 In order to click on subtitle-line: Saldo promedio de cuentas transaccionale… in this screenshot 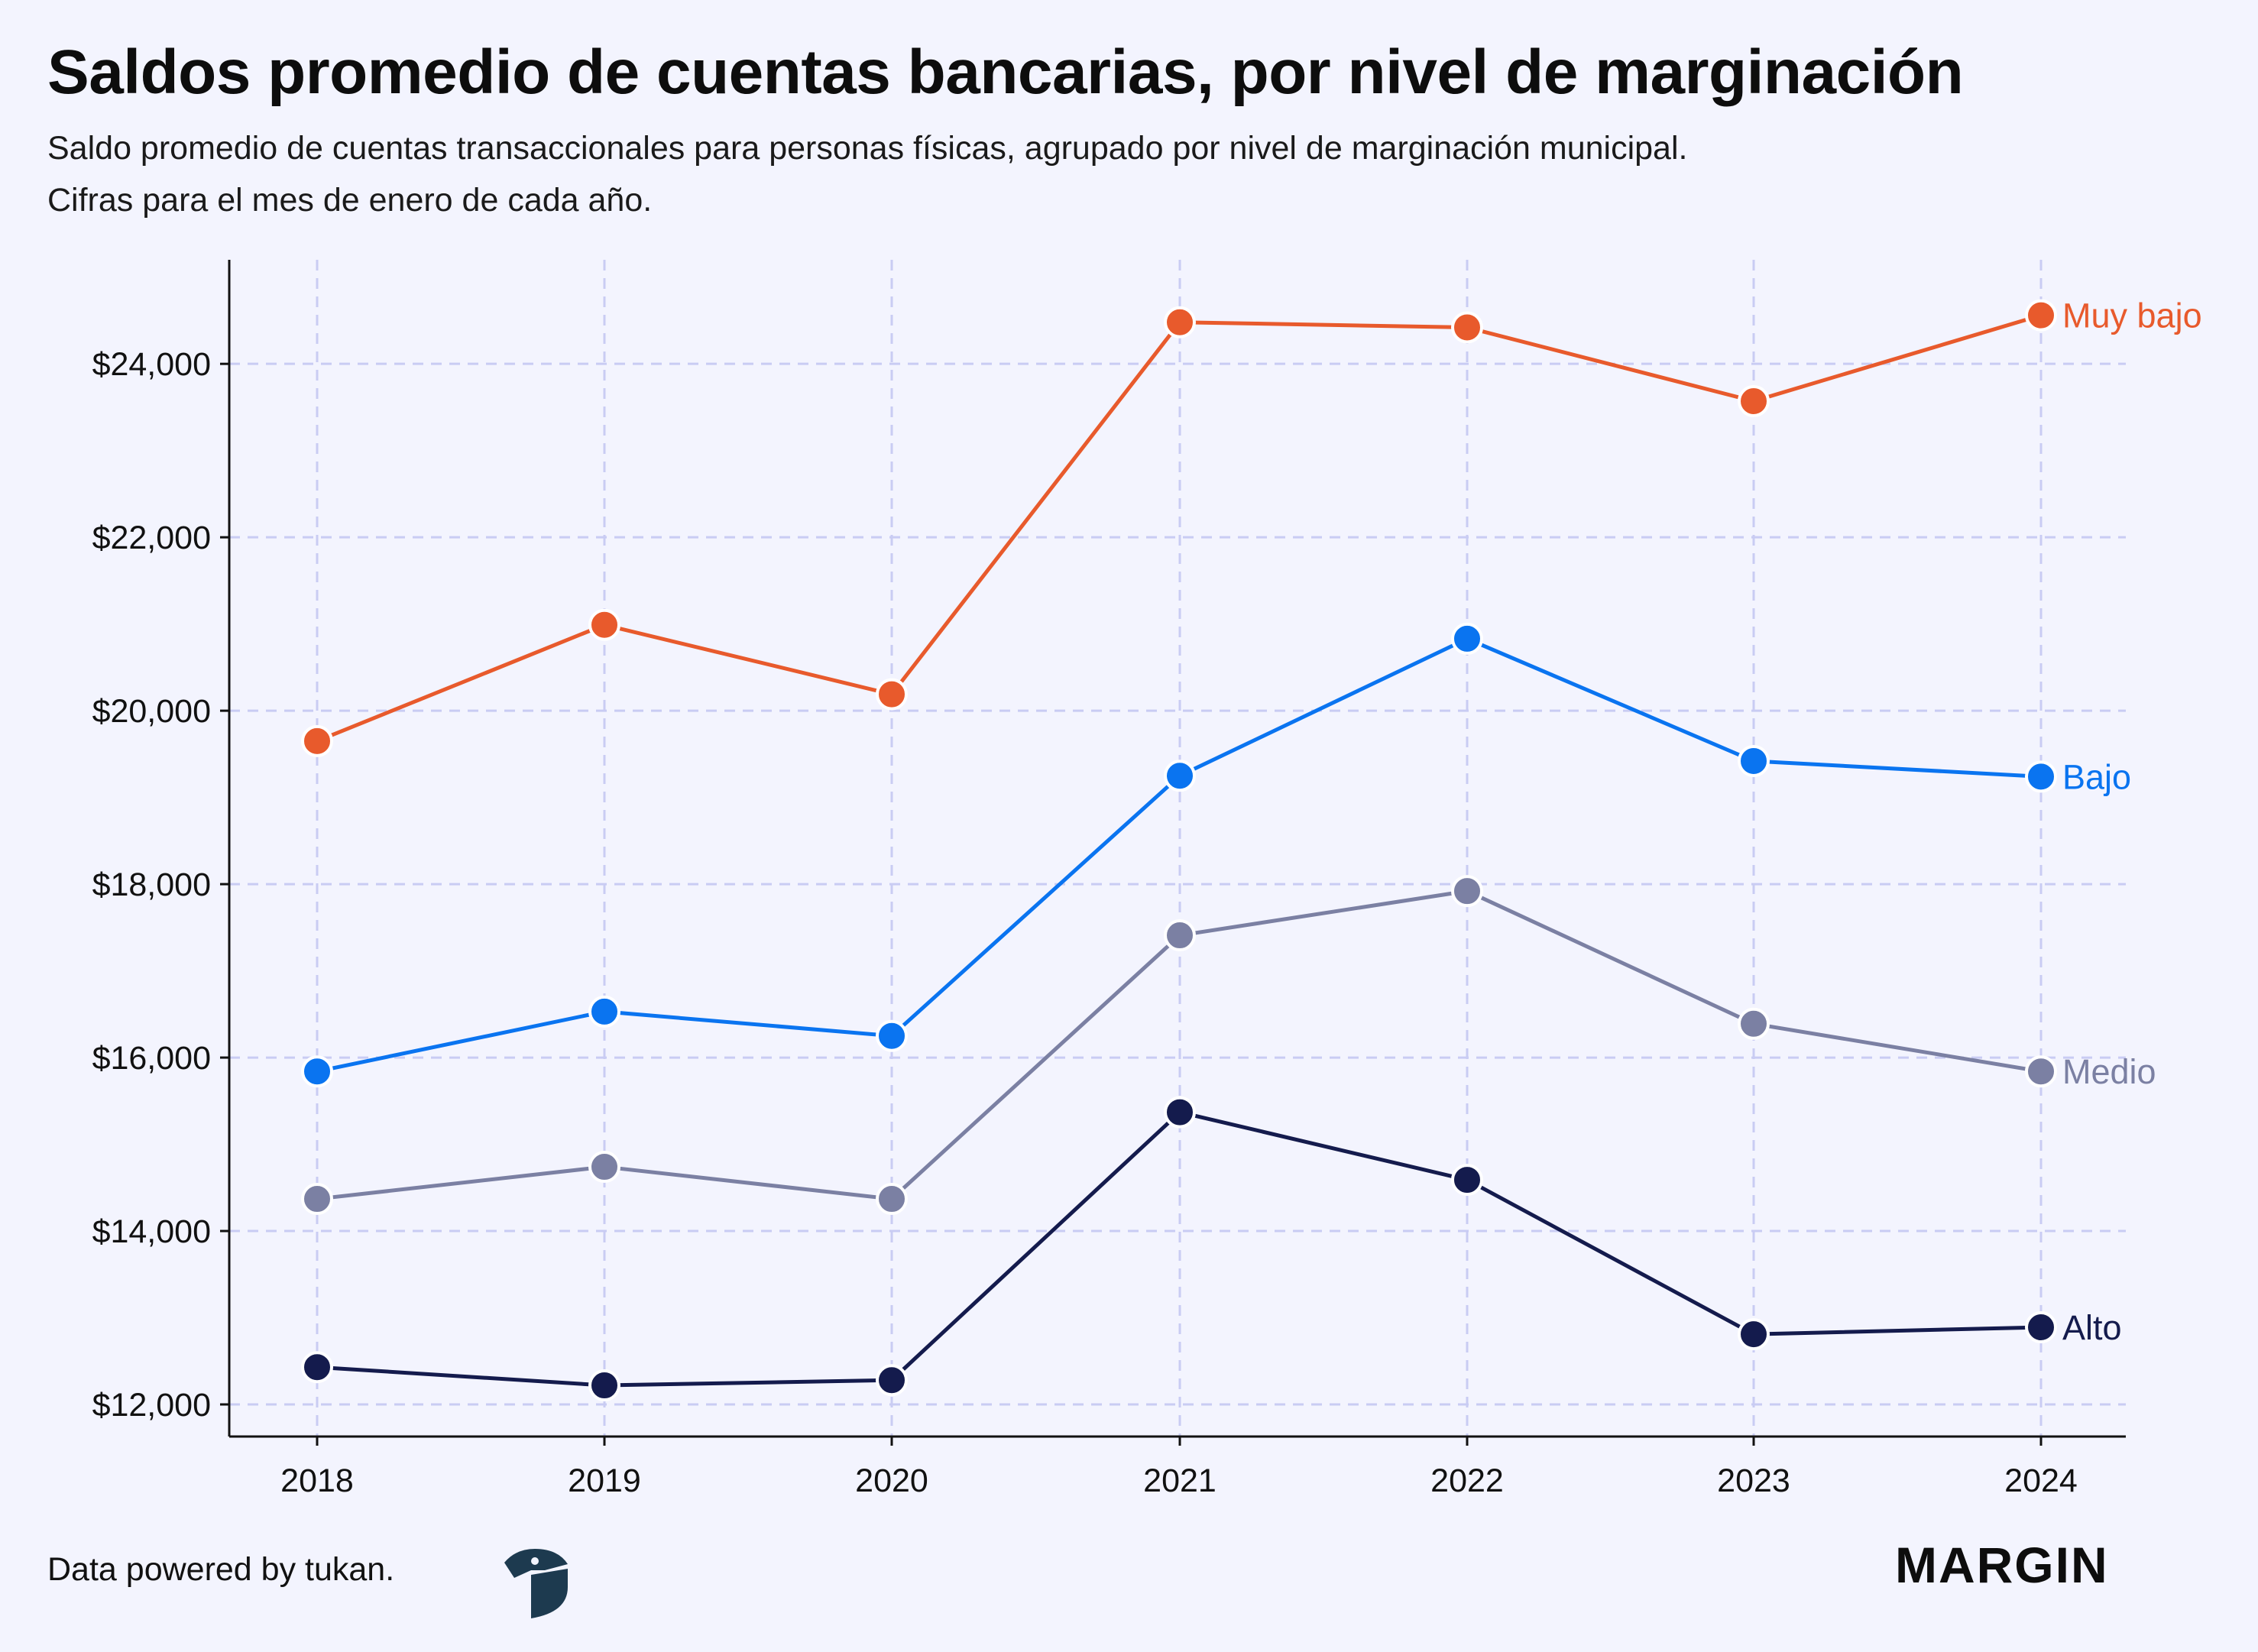, I will do `click(867, 148)`.